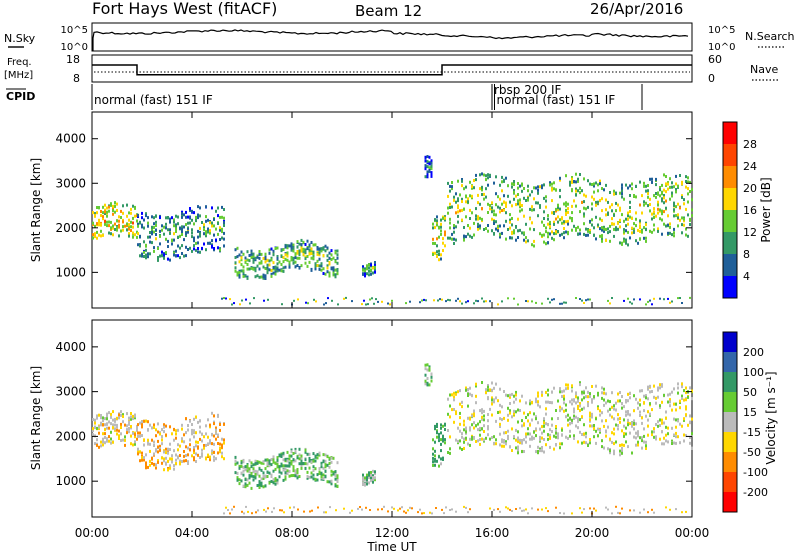  Describe the element at coordinates (730, 462) in the screenshot. I see `velocity-colorbar-swatch` at that location.